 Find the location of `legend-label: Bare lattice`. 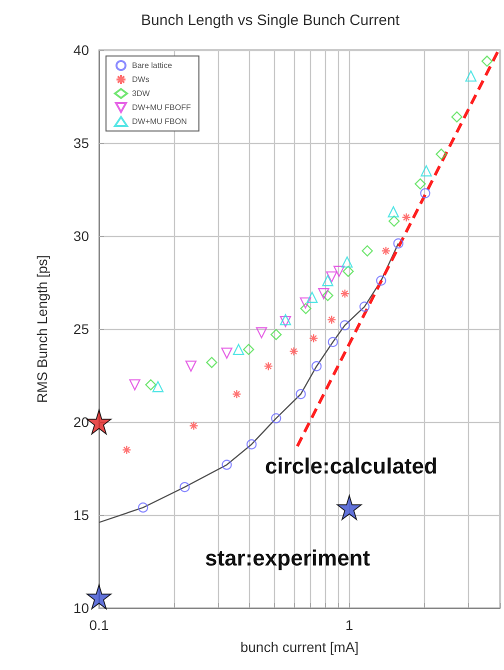

legend-label: Bare lattice is located at coordinates (152, 65).